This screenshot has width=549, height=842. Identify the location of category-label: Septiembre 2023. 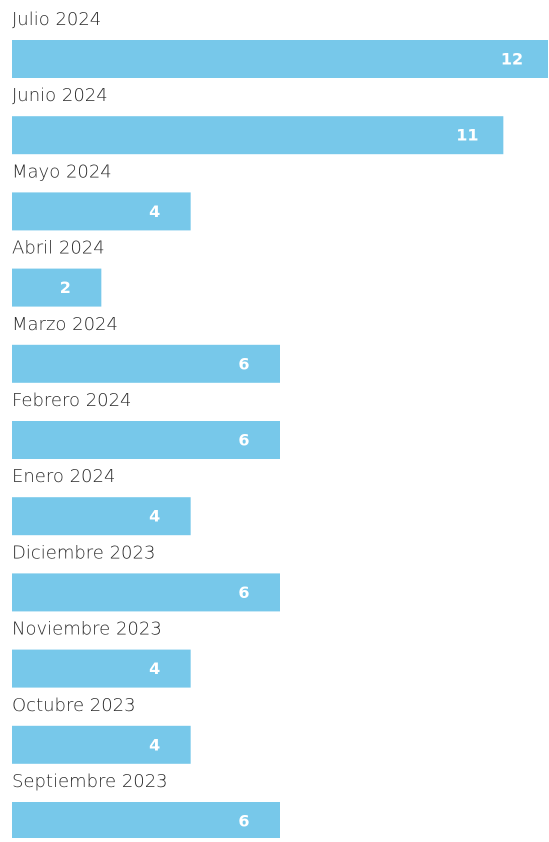
(90, 781).